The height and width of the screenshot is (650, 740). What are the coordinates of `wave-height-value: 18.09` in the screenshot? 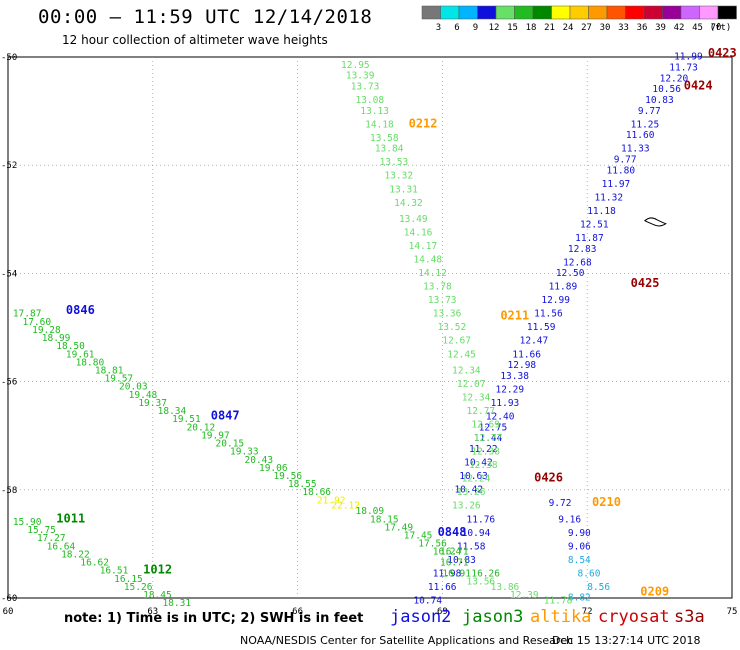 It's located at (370, 511).